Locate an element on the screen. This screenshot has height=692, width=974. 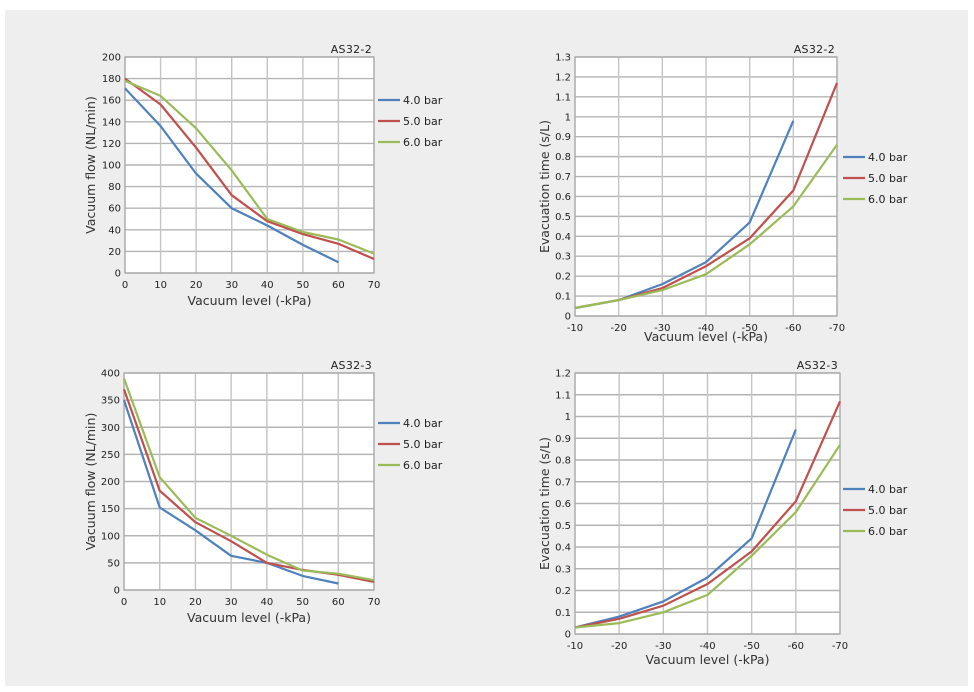
y-tick-label: 40 is located at coordinates (114, 230).